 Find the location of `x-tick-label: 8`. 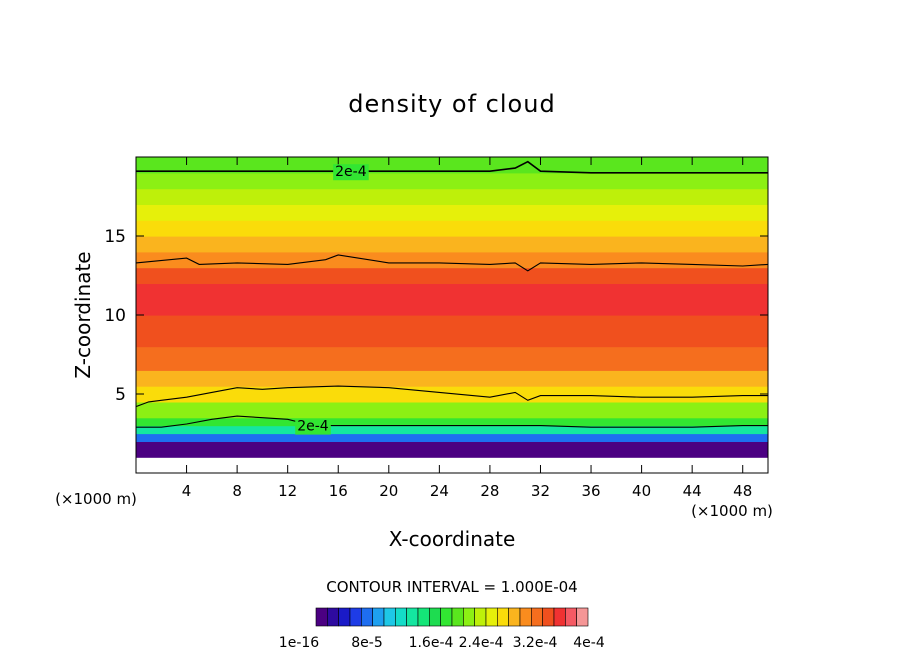

x-tick-label: 8 is located at coordinates (237, 491).